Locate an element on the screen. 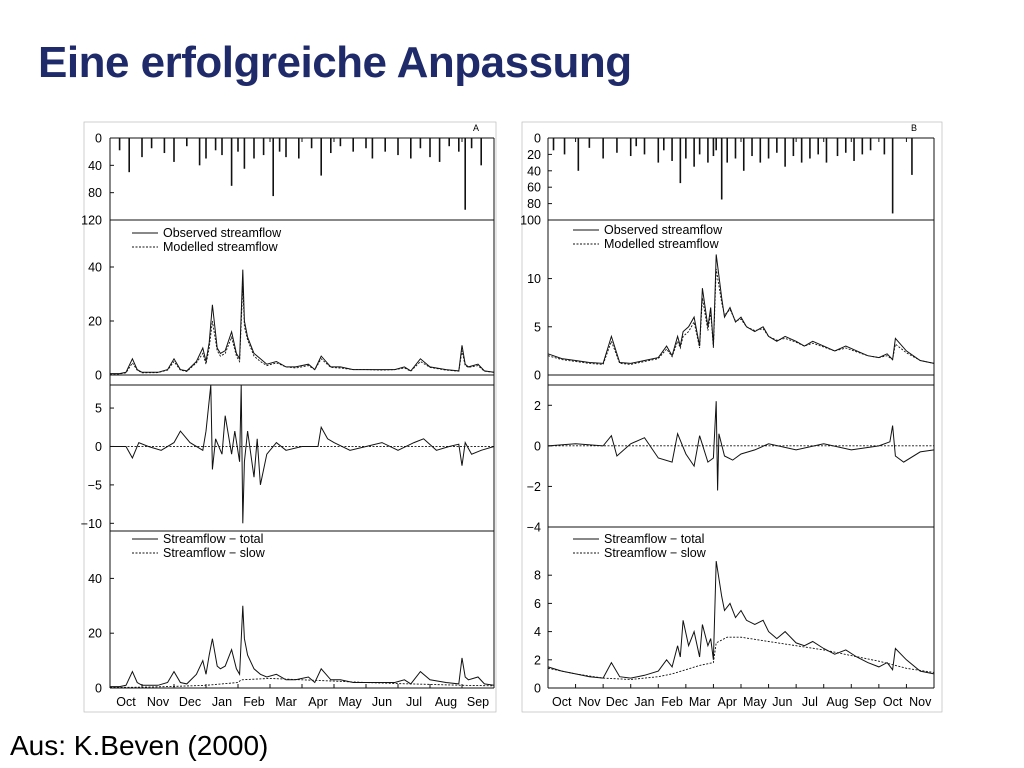  panel-label: B is located at coordinates (914, 128).